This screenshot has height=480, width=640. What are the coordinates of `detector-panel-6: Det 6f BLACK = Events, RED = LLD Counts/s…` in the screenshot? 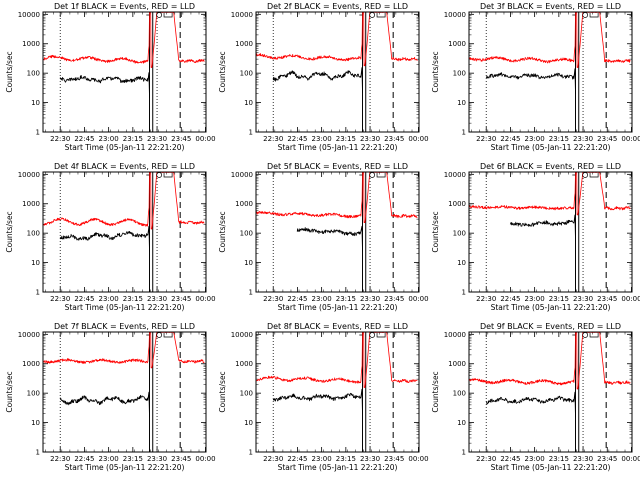 It's located at (535, 237).